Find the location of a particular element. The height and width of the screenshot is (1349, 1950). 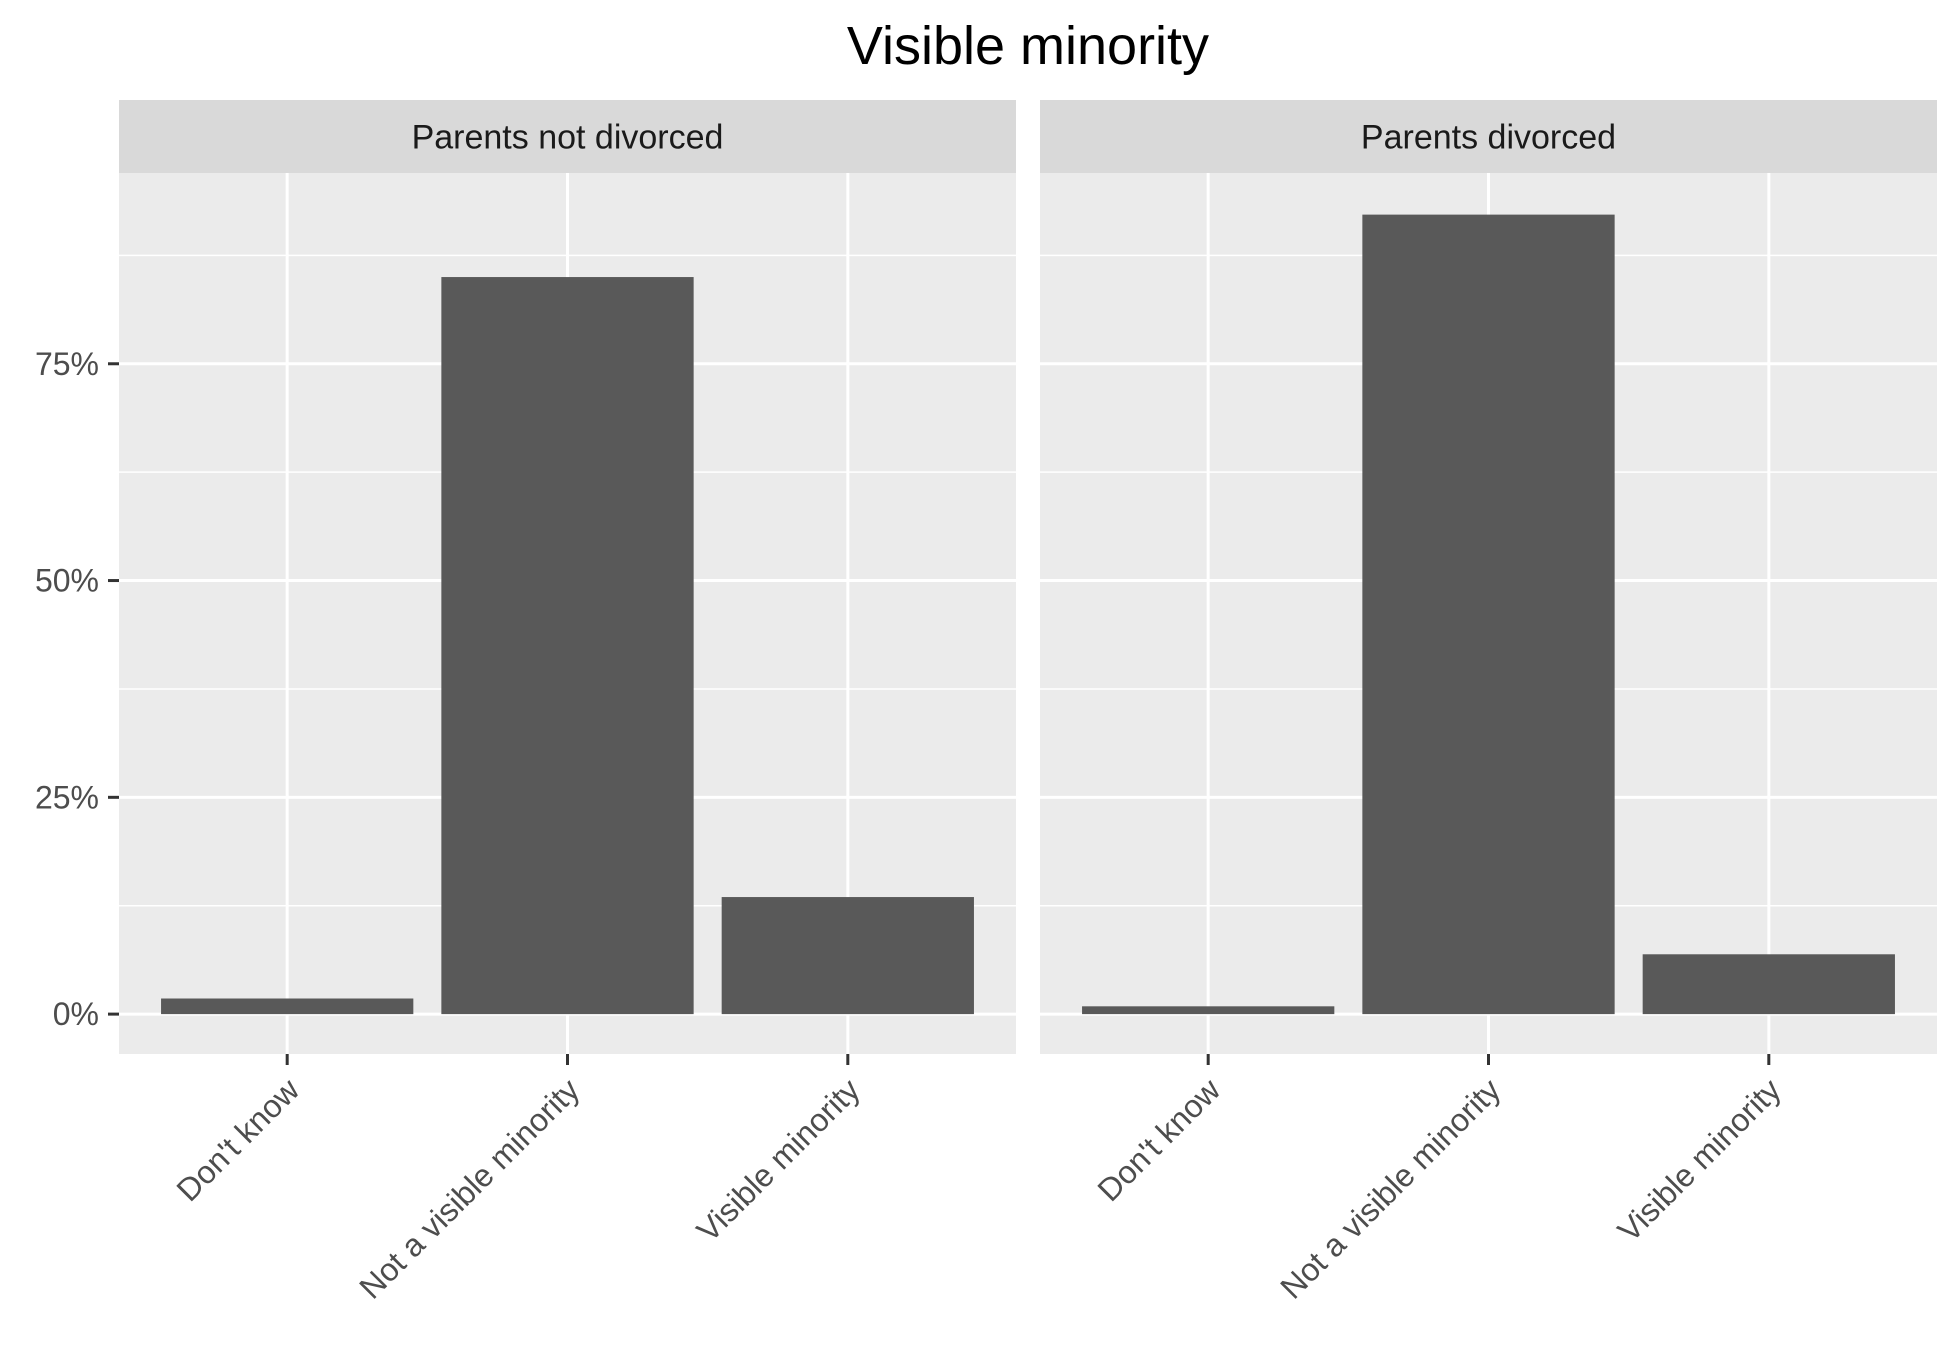

facet-label: Parents divorced is located at coordinates (1488, 138).